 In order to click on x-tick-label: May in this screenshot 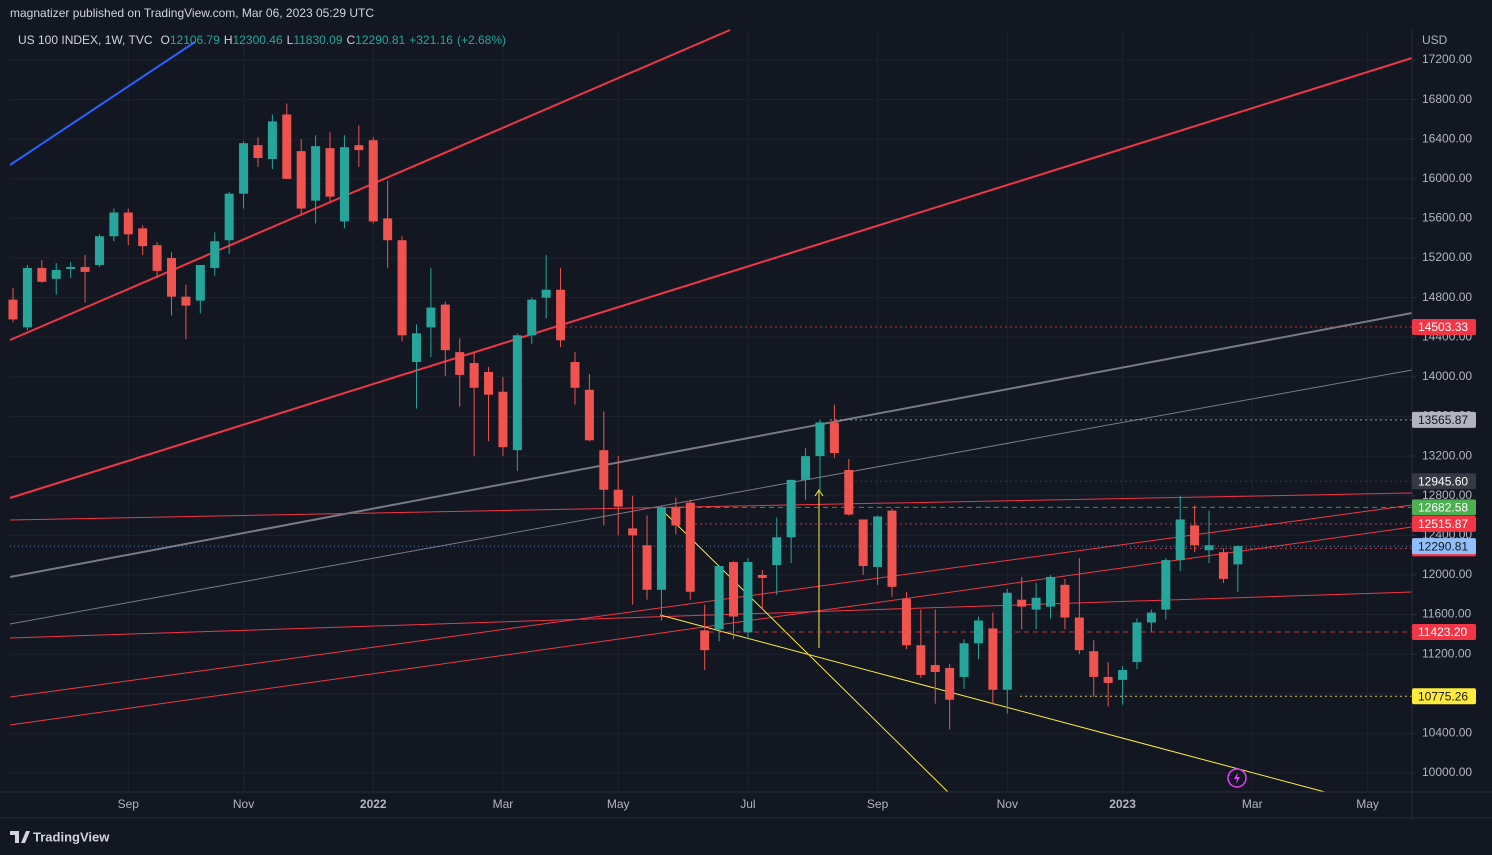, I will do `click(1367, 804)`.